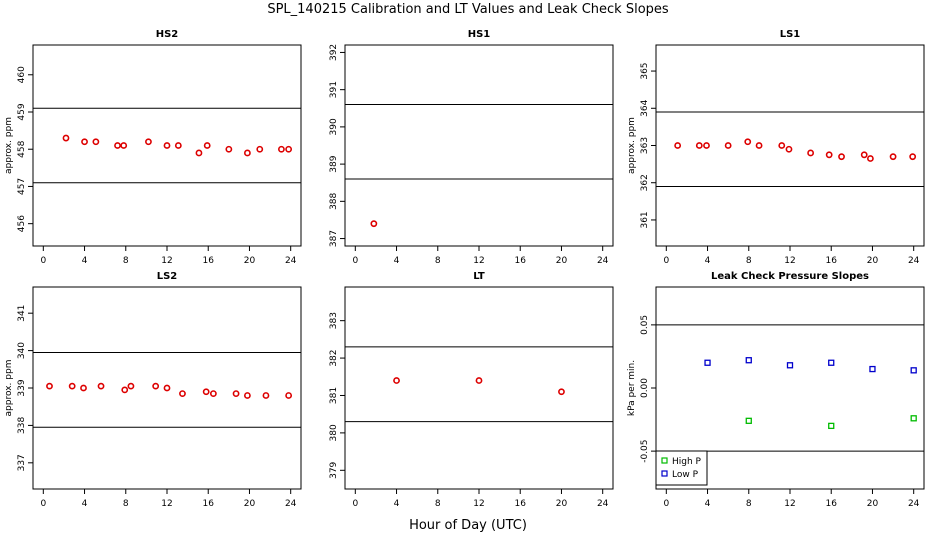 Image resolution: width=936 pixels, height=540 pixels. I want to click on y-tick-label: 337, so click(22, 462).